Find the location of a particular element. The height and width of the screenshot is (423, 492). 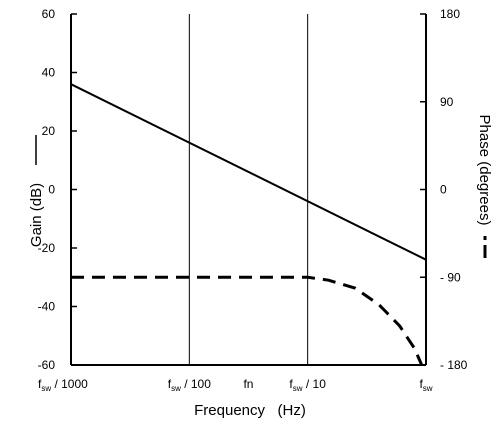

left-axis-title: Gain (dB) is located at coordinates (36, 215).